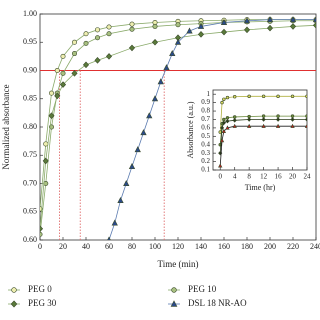 The image size is (320, 320). What do you see at coordinates (86, 246) in the screenshot?
I see `x-tick-label: 40` at bounding box center [86, 246].